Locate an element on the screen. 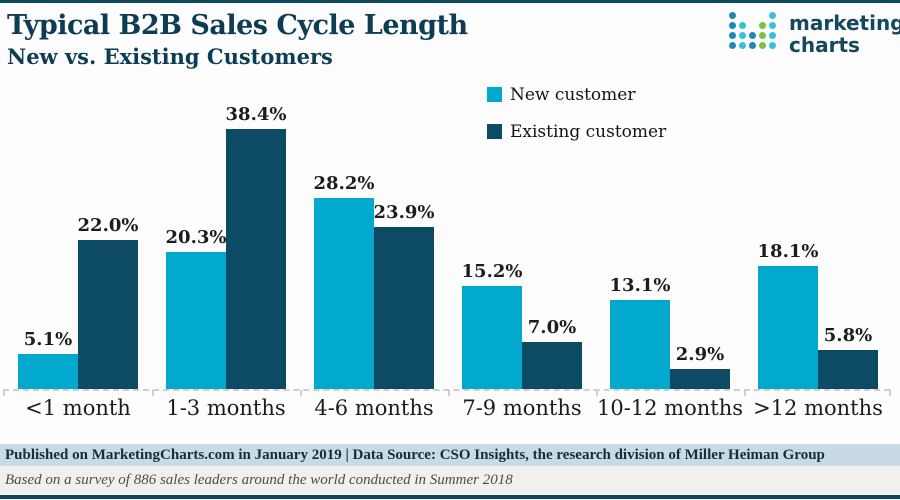  x-axis-category-label: 10-12 months is located at coordinates (670, 408).